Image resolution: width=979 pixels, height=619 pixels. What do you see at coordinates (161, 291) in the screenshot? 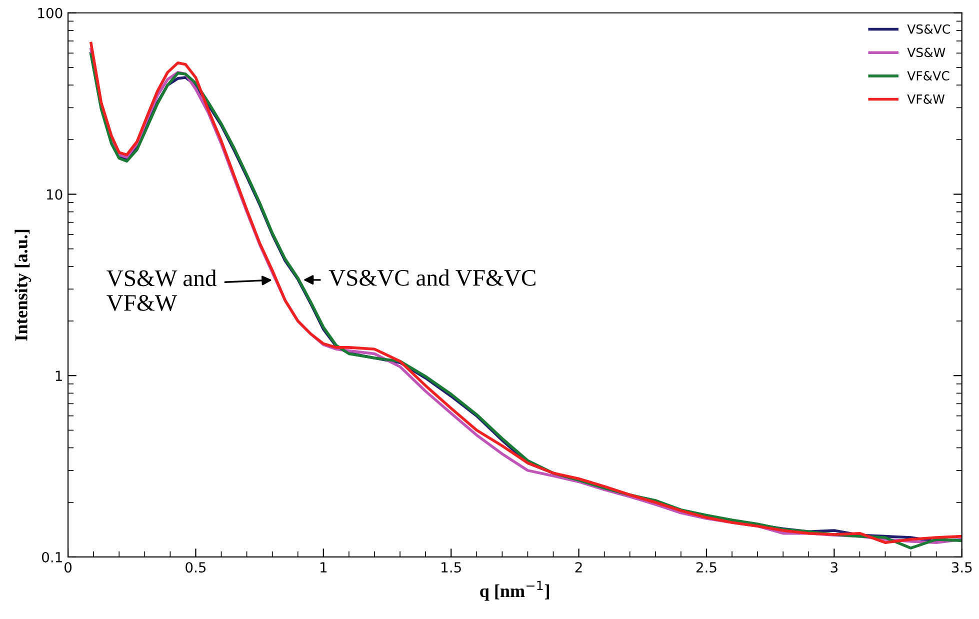
I see `annotation: VS&W and VF&W` at bounding box center [161, 291].